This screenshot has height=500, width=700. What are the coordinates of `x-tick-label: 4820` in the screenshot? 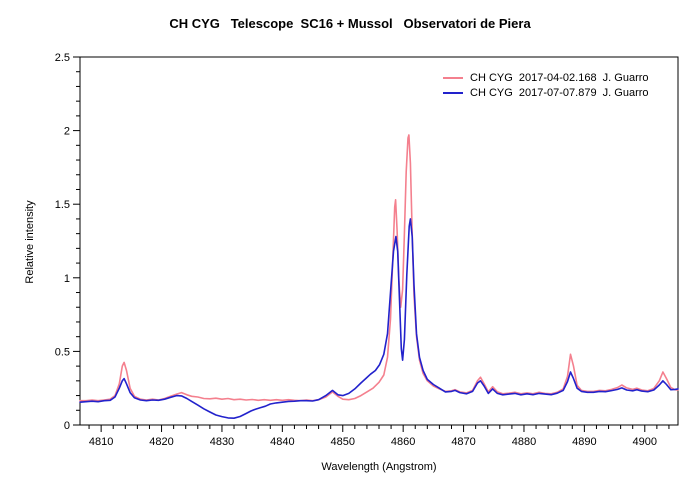 It's located at (161, 442).